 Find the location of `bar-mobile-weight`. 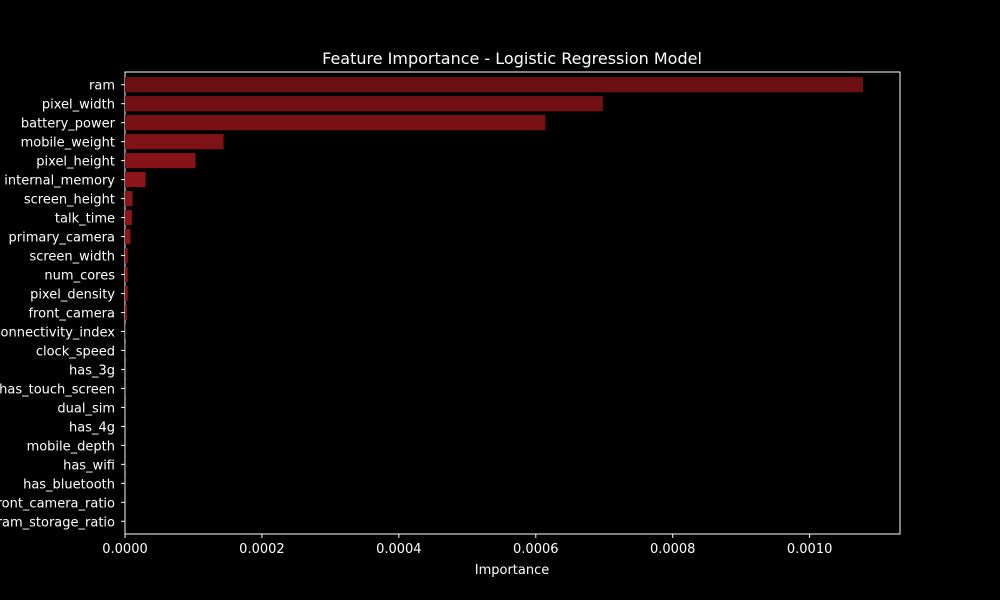

bar-mobile-weight is located at coordinates (174, 142).